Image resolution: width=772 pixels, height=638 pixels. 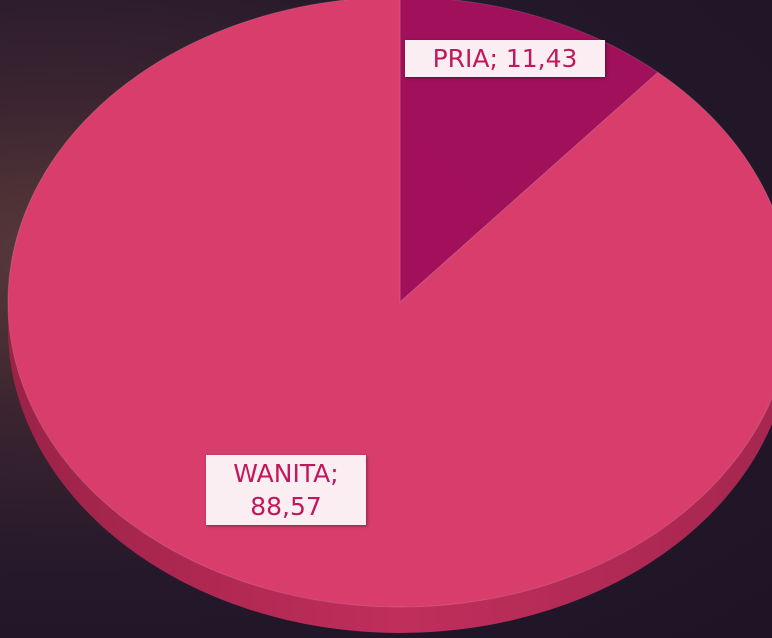 What do you see at coordinates (286, 490) in the screenshot?
I see `data-label: WANITA; 88,57` at bounding box center [286, 490].